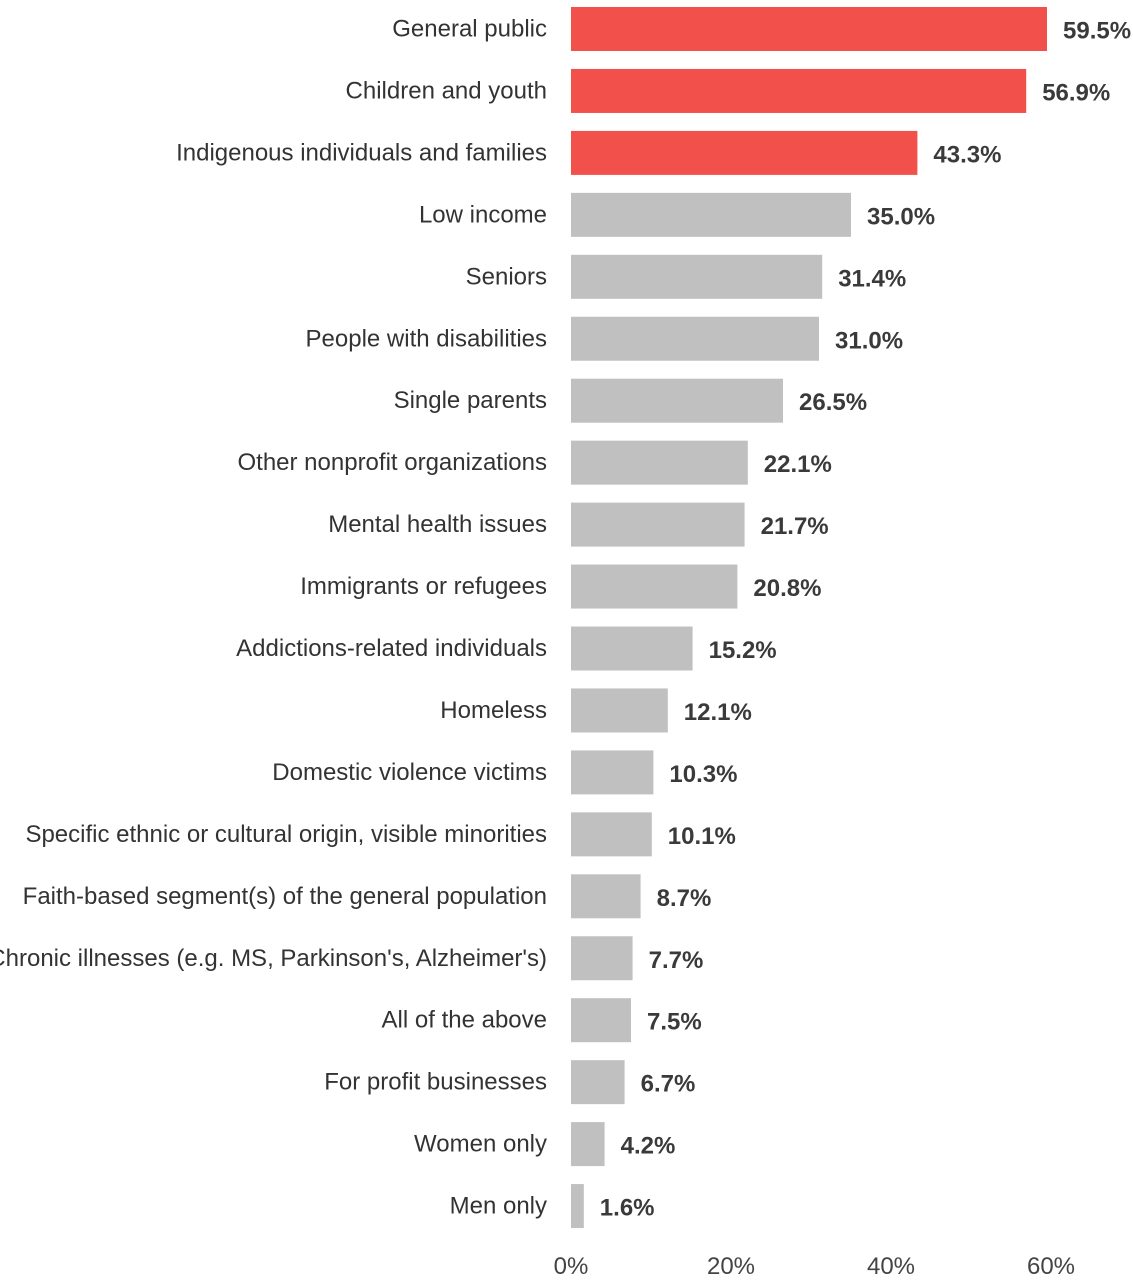 The width and height of the screenshot is (1133, 1285). I want to click on value-label: 10.3%, so click(703, 774).